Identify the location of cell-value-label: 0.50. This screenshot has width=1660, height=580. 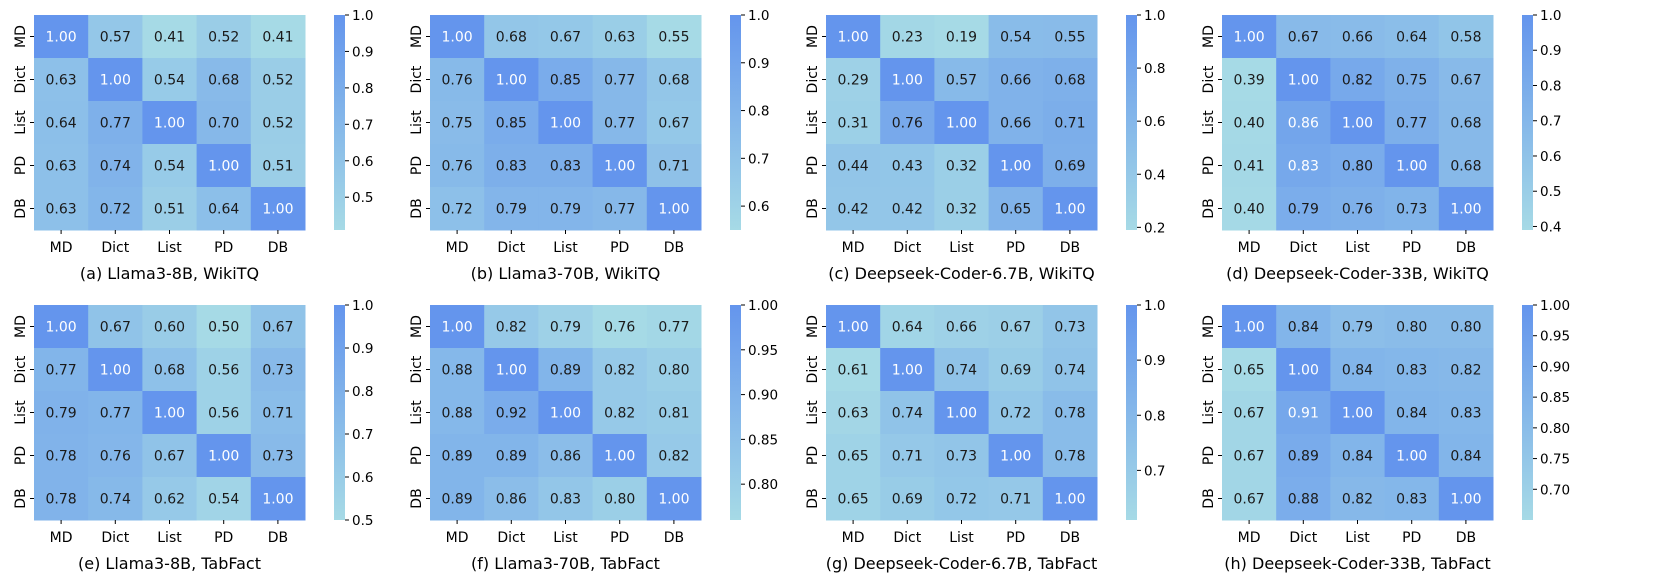
(223, 328).